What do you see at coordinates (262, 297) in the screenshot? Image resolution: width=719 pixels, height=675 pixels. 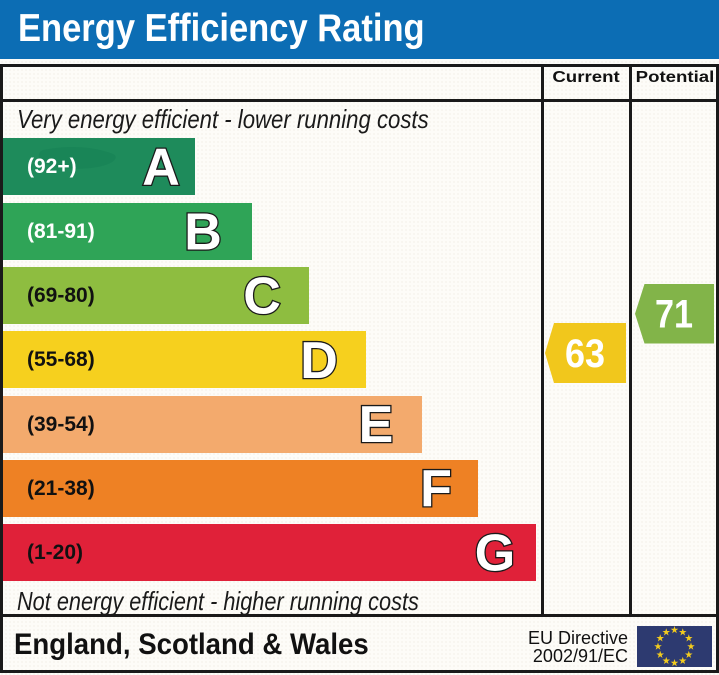 I see `svg-text: C` at bounding box center [262, 297].